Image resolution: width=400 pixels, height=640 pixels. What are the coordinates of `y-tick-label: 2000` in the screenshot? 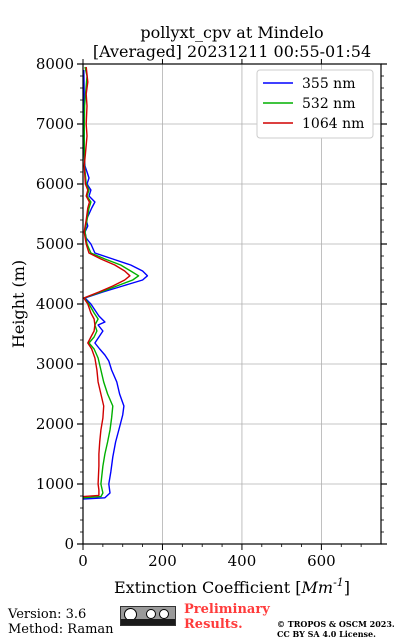 It's located at (55, 424).